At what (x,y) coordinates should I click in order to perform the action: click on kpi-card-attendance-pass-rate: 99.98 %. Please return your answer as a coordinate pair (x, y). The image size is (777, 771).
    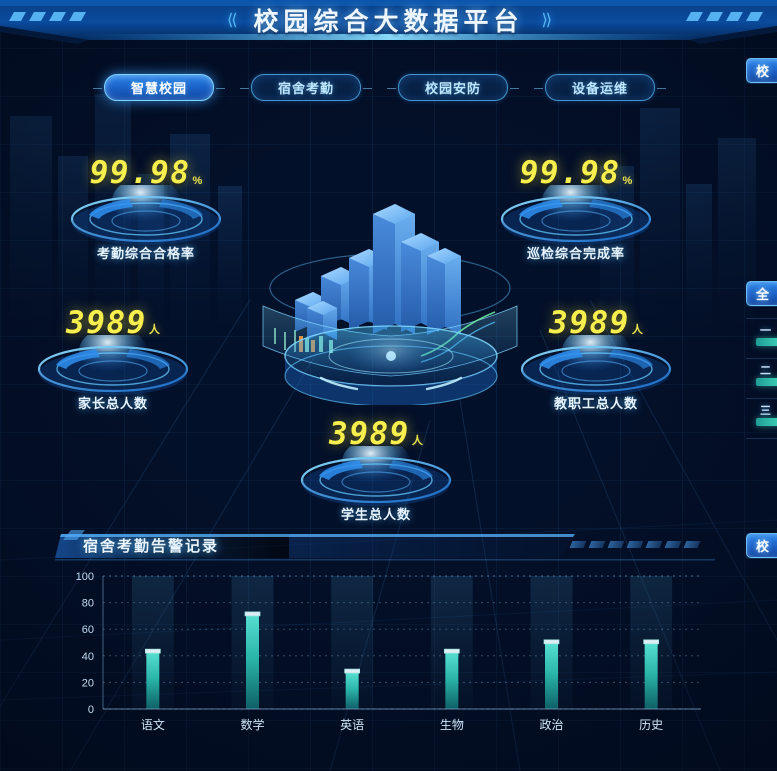
    Looking at the image, I should click on (146, 208).